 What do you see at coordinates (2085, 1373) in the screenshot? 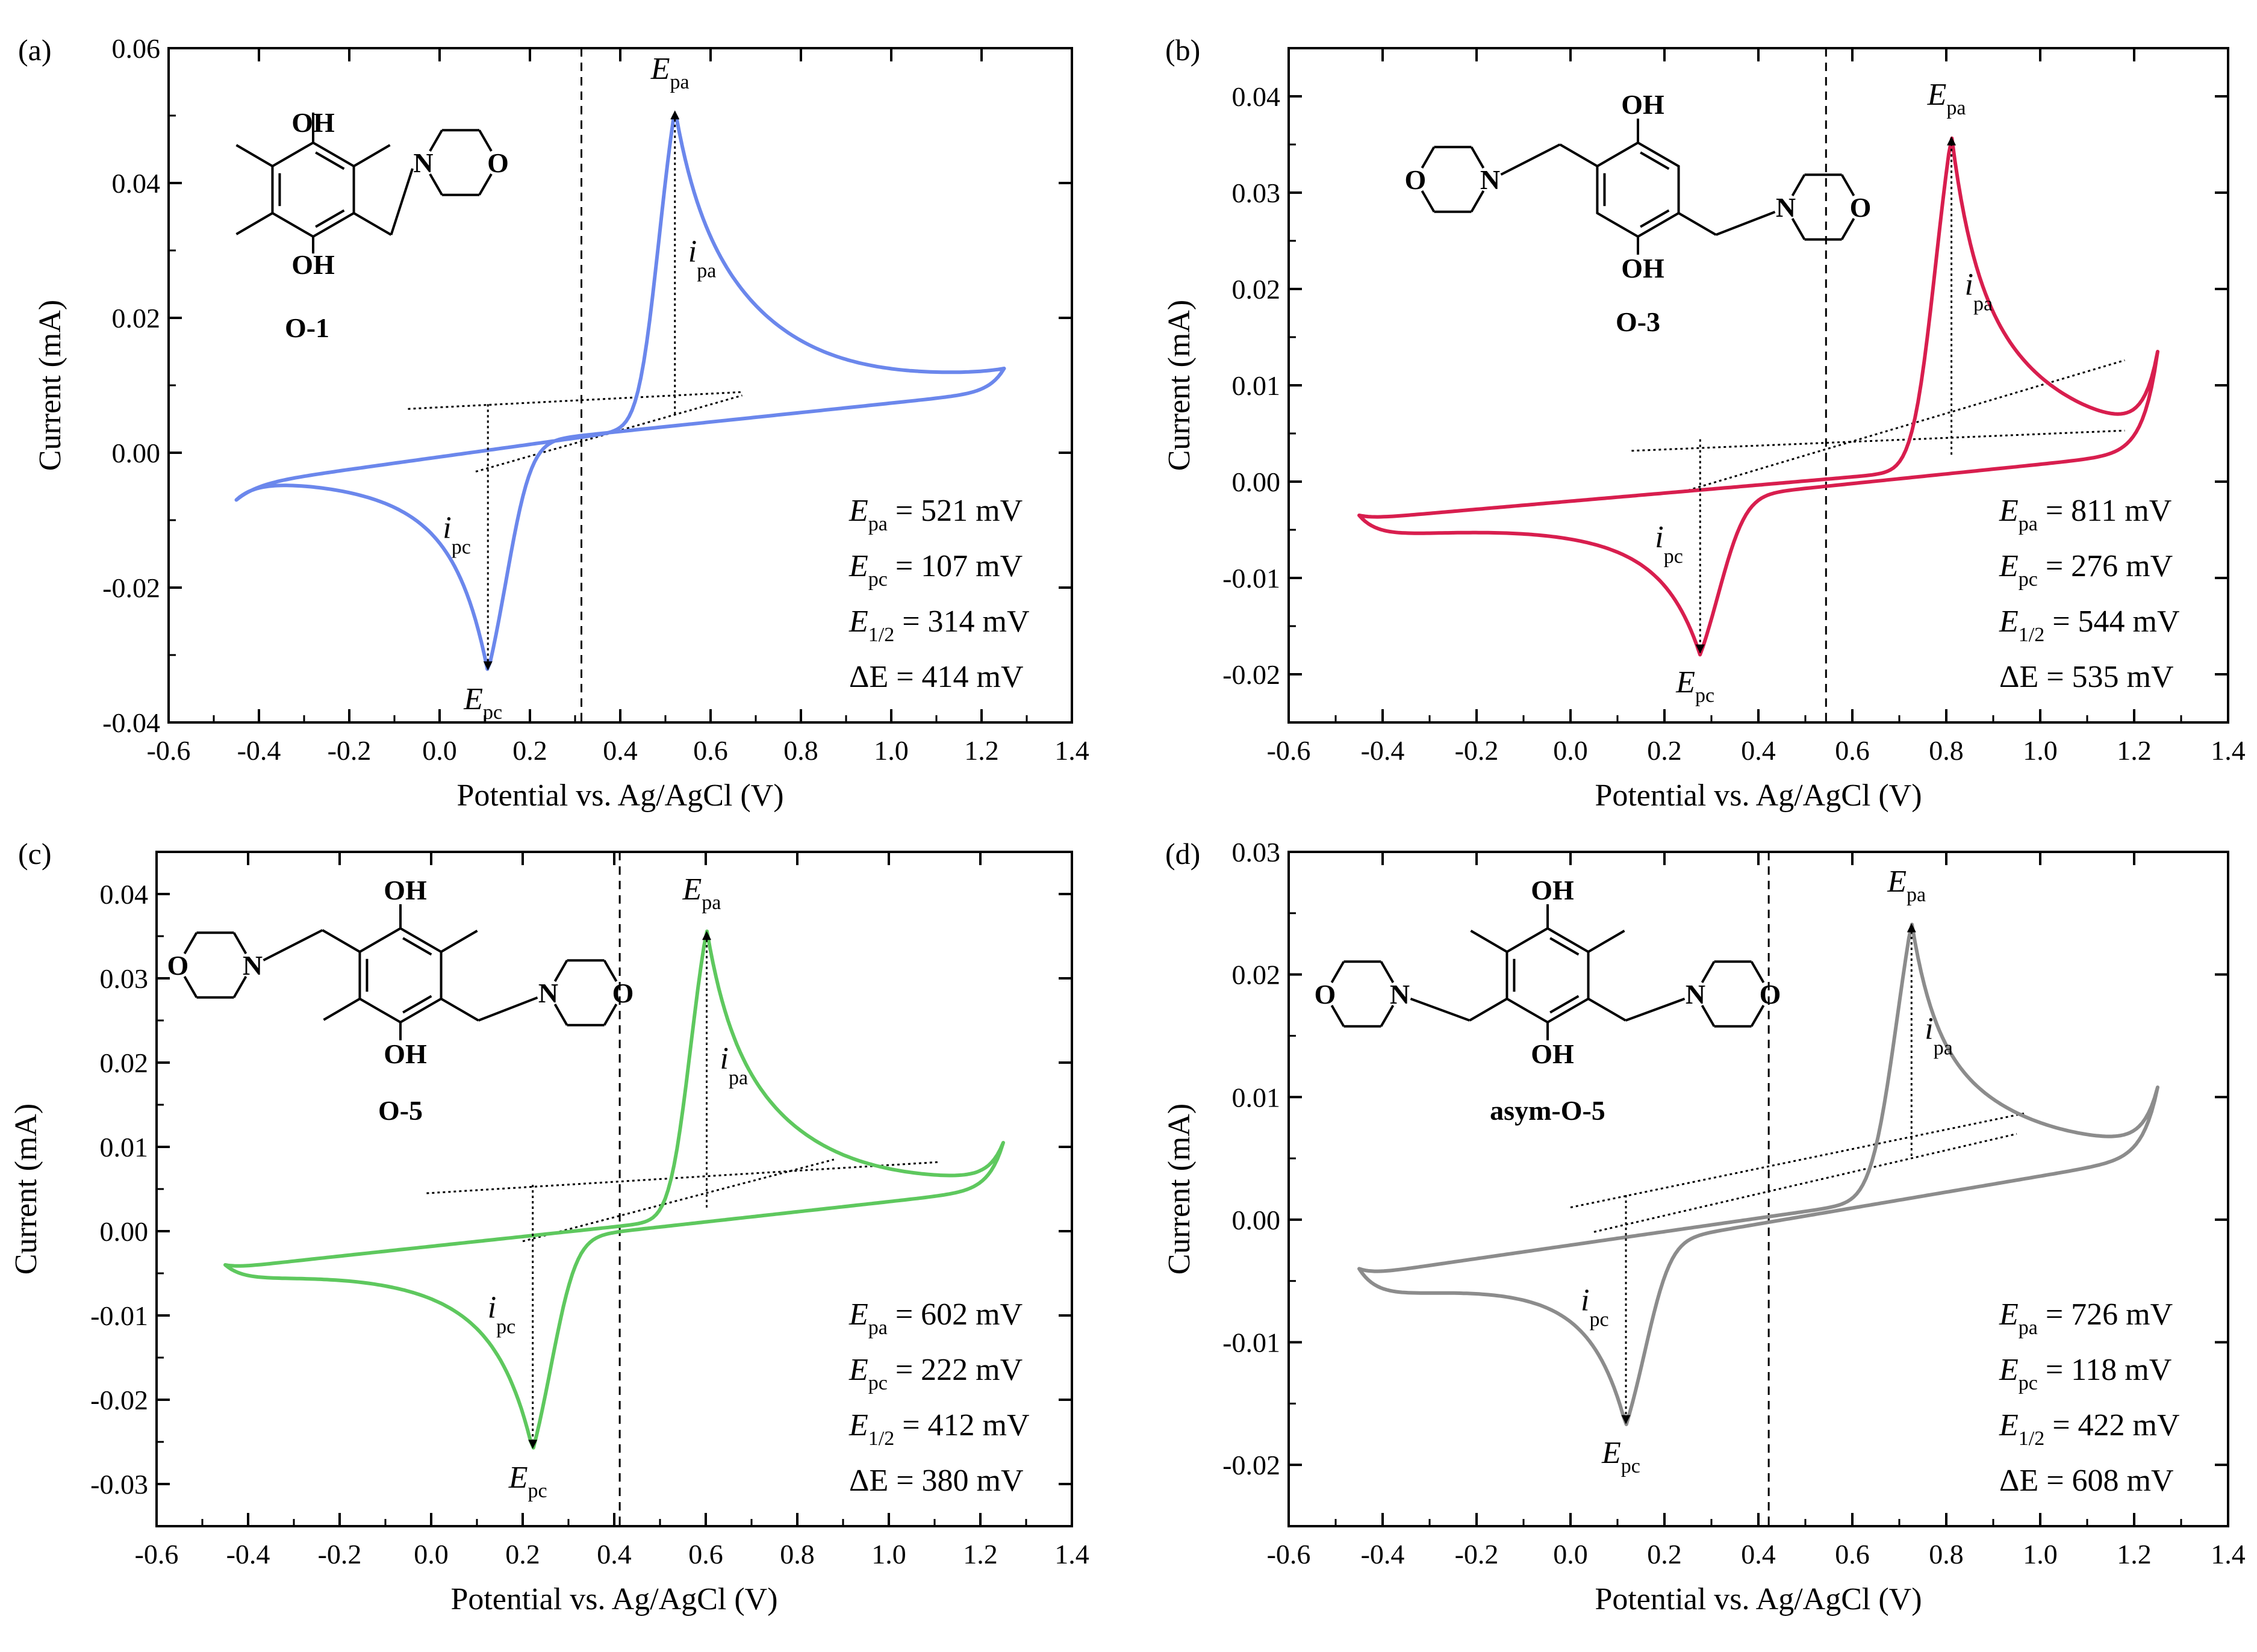
I see `annotation-line: Epc = 118 mV` at bounding box center [2085, 1373].